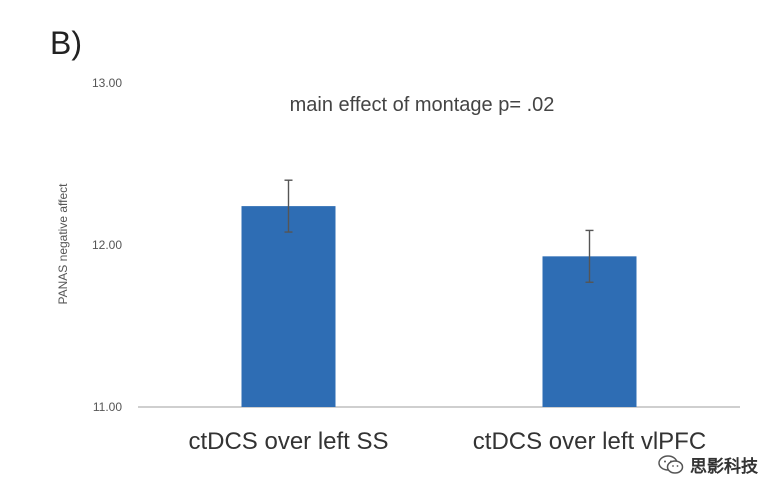  I want to click on y-tick-labels: 11.00 12.00 13.00, so click(107, 245).